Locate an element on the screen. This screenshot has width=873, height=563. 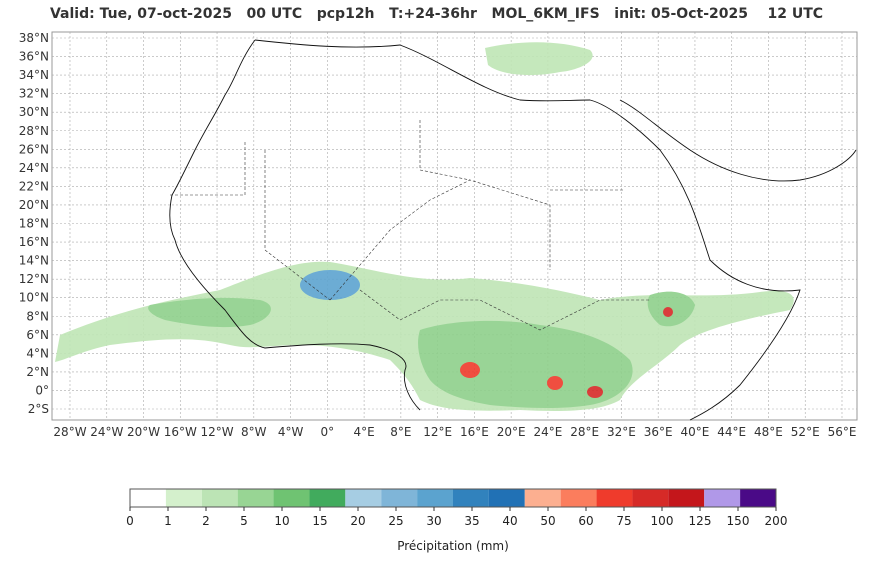
lon-label: 36°E is located at coordinates (658, 432).